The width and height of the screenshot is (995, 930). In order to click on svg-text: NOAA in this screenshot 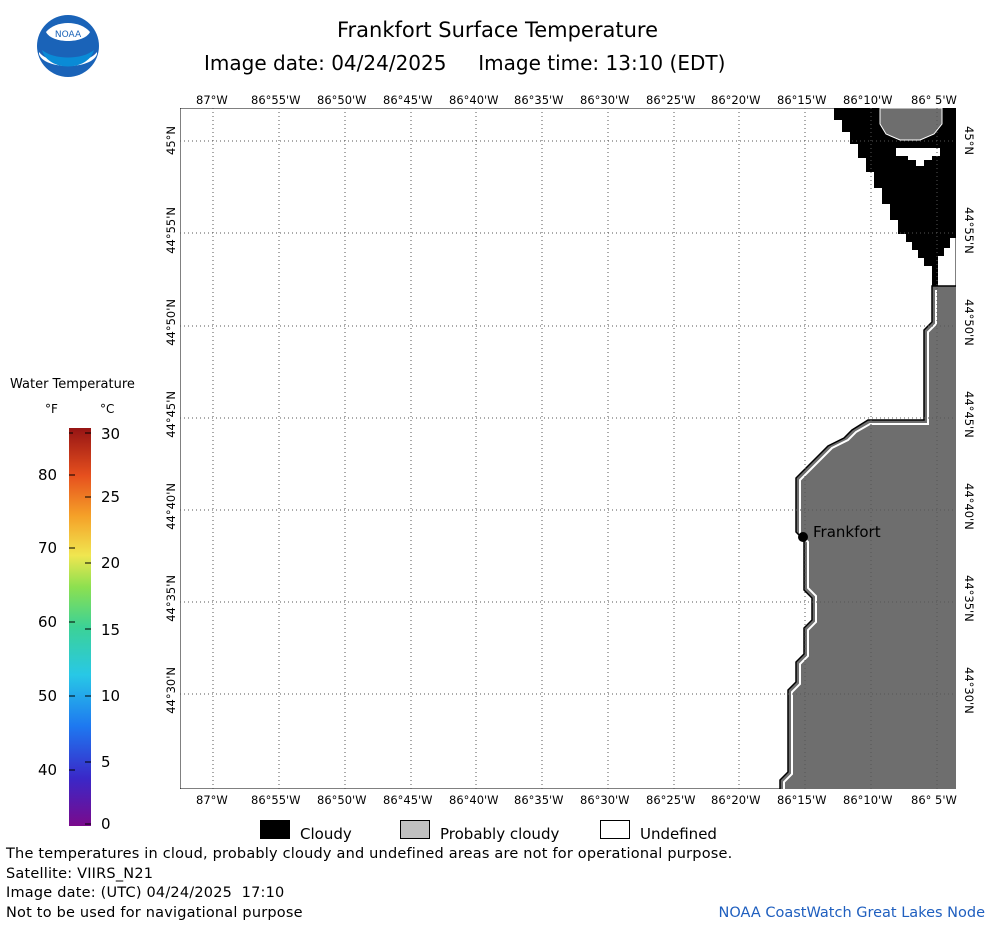, I will do `click(68, 35)`.